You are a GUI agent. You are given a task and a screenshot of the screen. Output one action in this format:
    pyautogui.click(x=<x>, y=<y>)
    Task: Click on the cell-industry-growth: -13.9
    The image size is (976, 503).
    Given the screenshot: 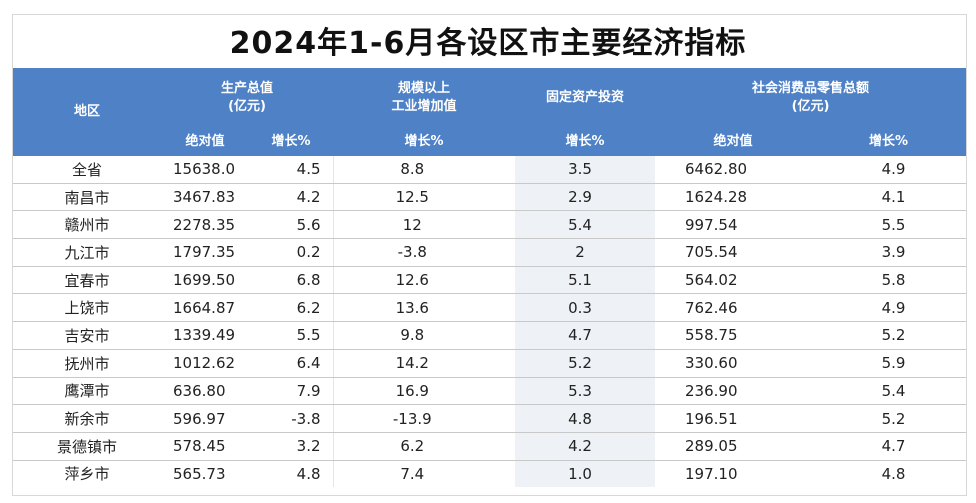 What is the action you would take?
    pyautogui.click(x=424, y=418)
    